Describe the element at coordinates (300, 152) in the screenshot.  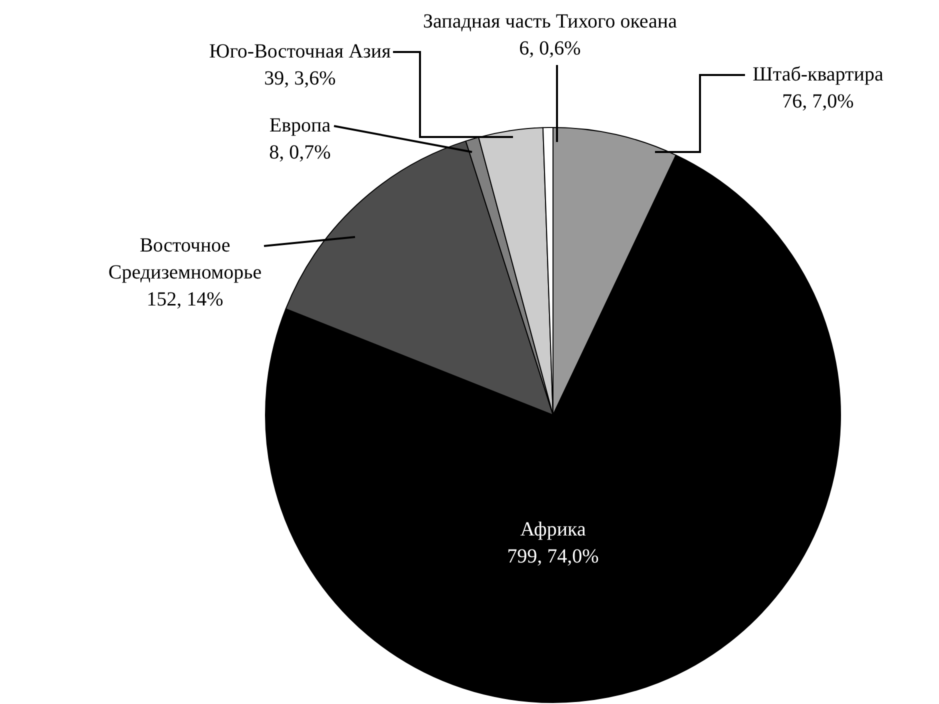
I see `data-label: 8, 0,7%` at that location.